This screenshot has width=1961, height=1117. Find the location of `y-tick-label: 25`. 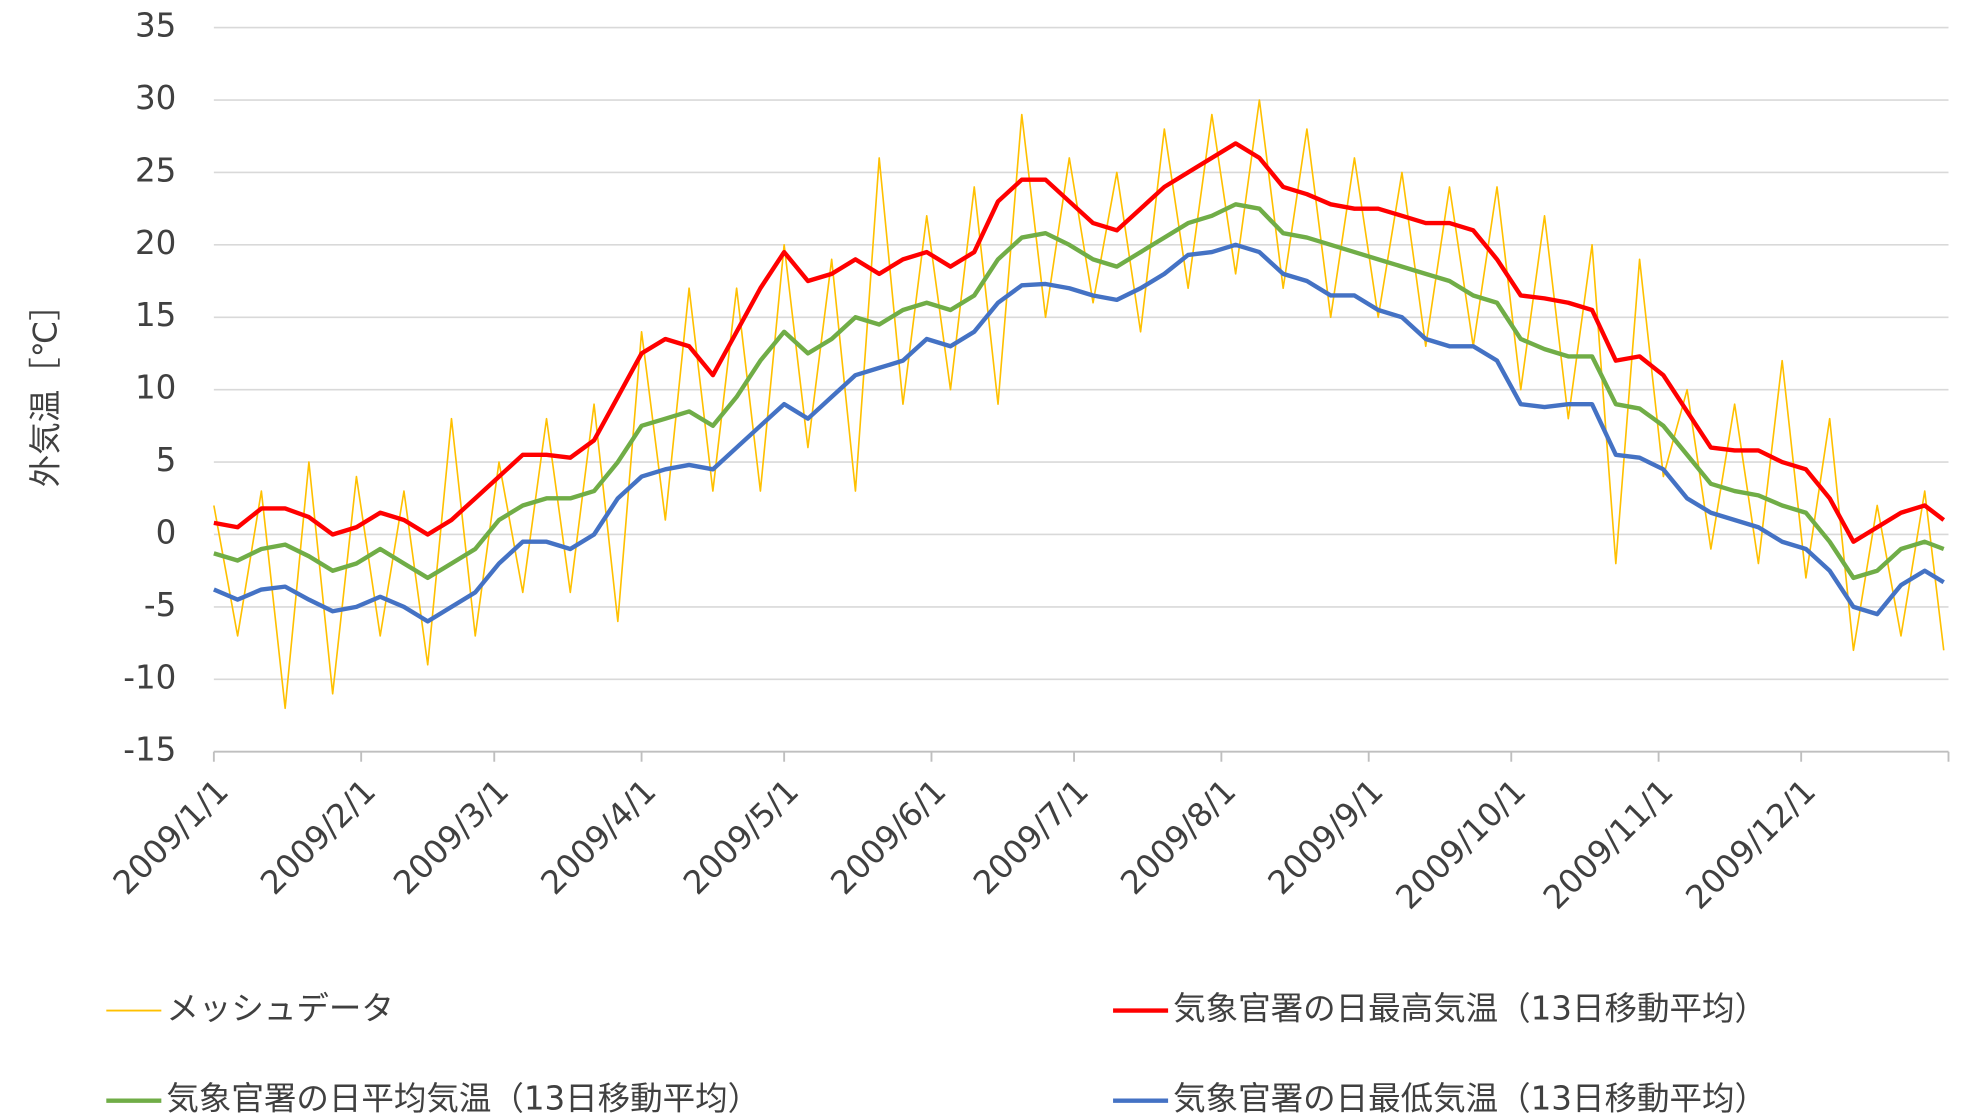

y-tick-label: 25 is located at coordinates (155, 170).